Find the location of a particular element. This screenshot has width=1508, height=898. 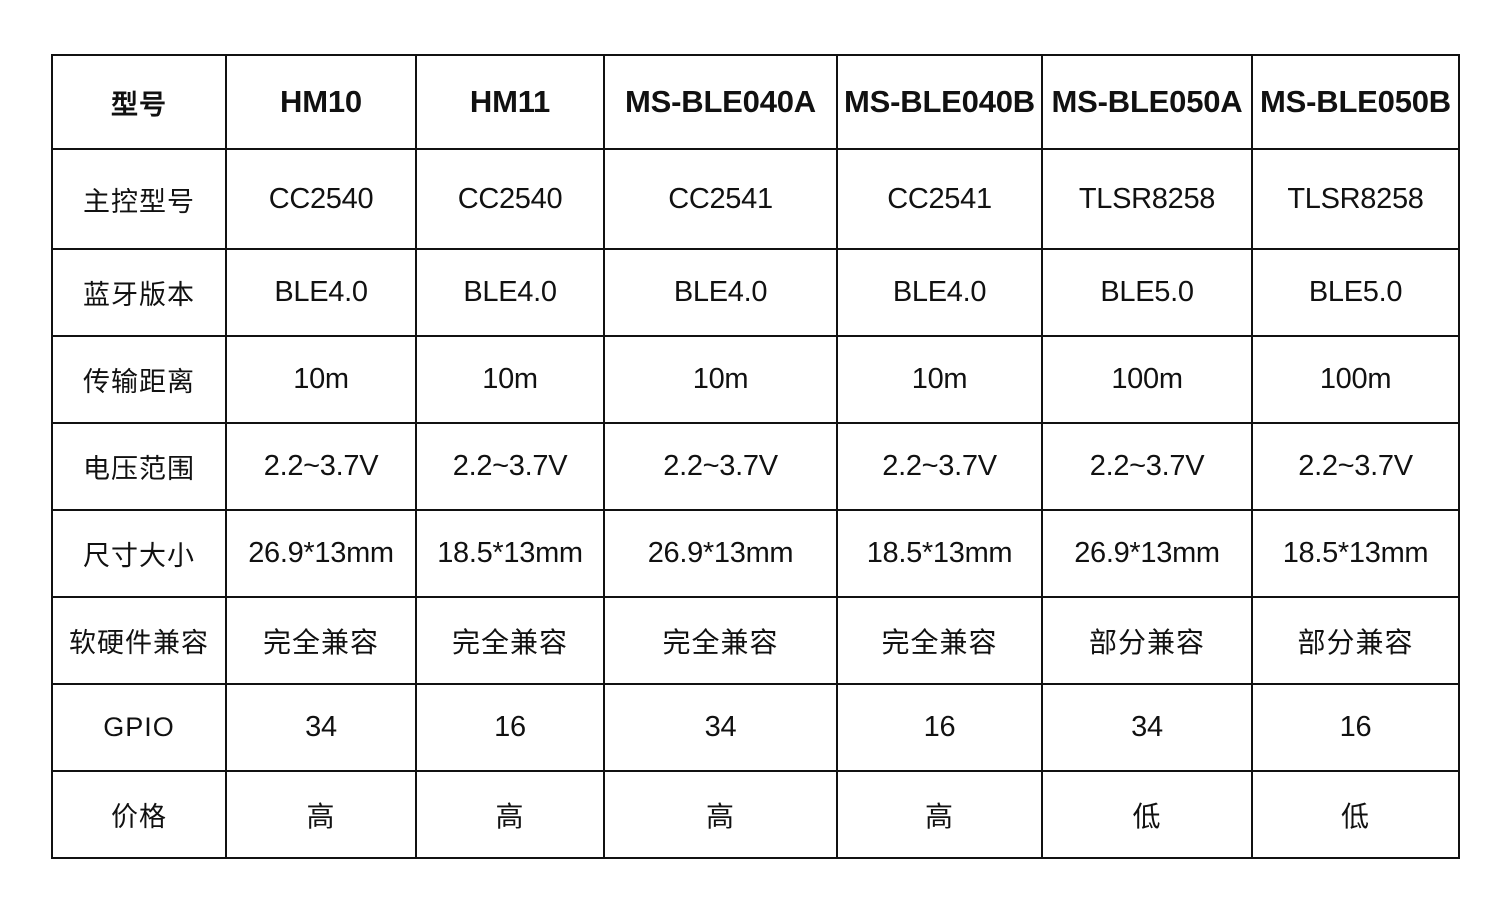

table-row: 价格 高 高 高 高 低 低 is located at coordinates (755, 814).